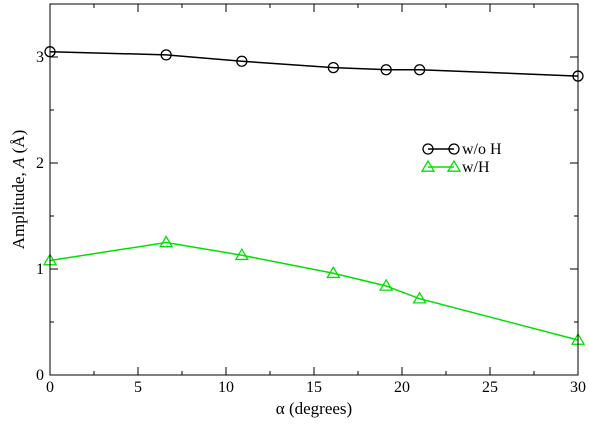  What do you see at coordinates (461, 158) in the screenshot?
I see `legend: w/o Hw/H` at bounding box center [461, 158].